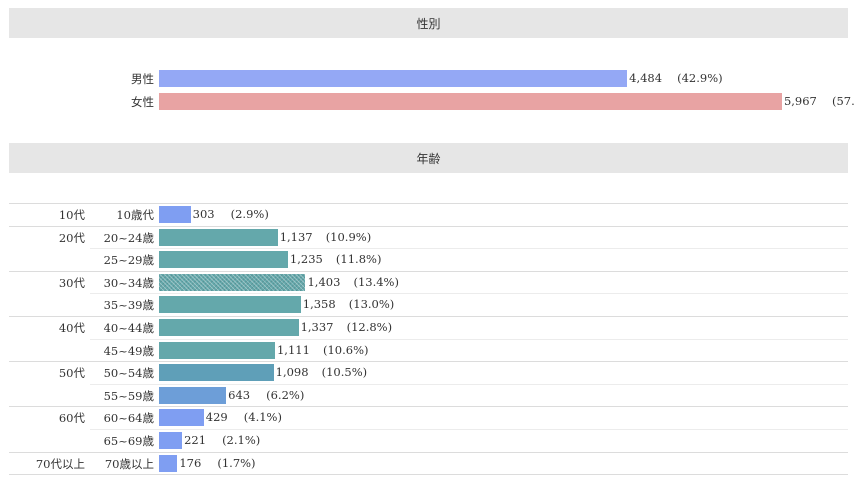  Describe the element at coordinates (296, 236) in the screenshot. I see `age-value-label: 1,137` at that location.